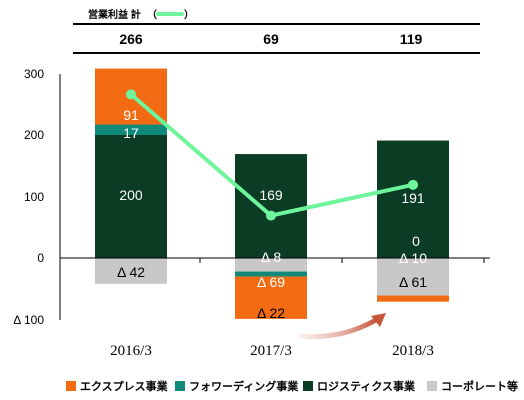 The image size is (524, 400). I want to click on data-label-express: 91, so click(131, 115).